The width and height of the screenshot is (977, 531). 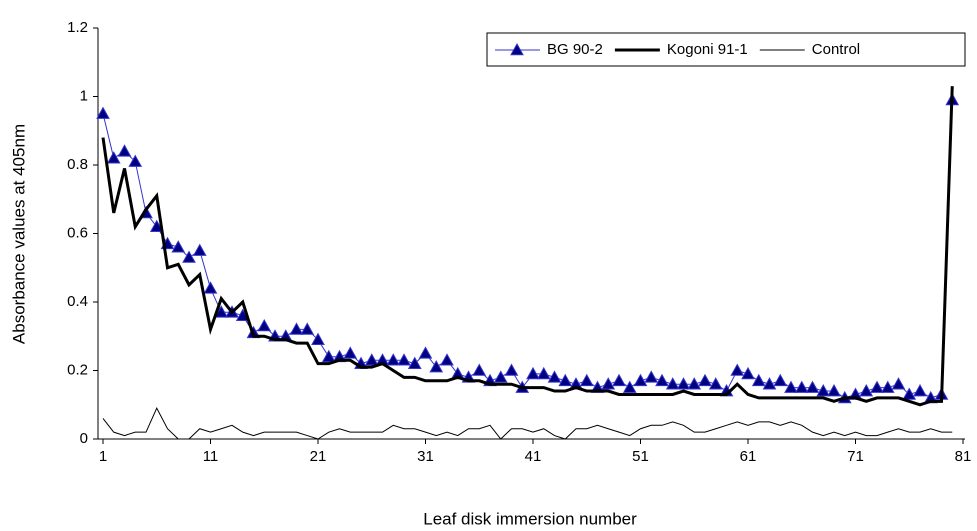 I want to click on y-tick-label: 1, so click(x=84, y=95).